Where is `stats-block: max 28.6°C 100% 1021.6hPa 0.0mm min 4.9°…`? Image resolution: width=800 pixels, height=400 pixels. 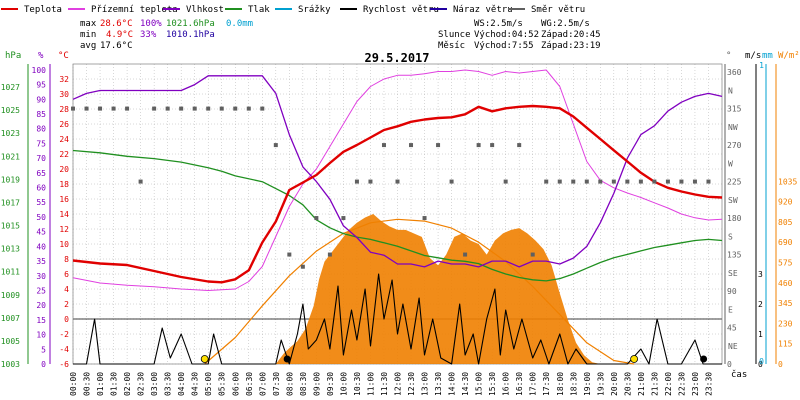 stats-block: max 28.6°C 100% 1021.6hPa 0.0mm min 4.9°… is located at coordinates (166, 35).